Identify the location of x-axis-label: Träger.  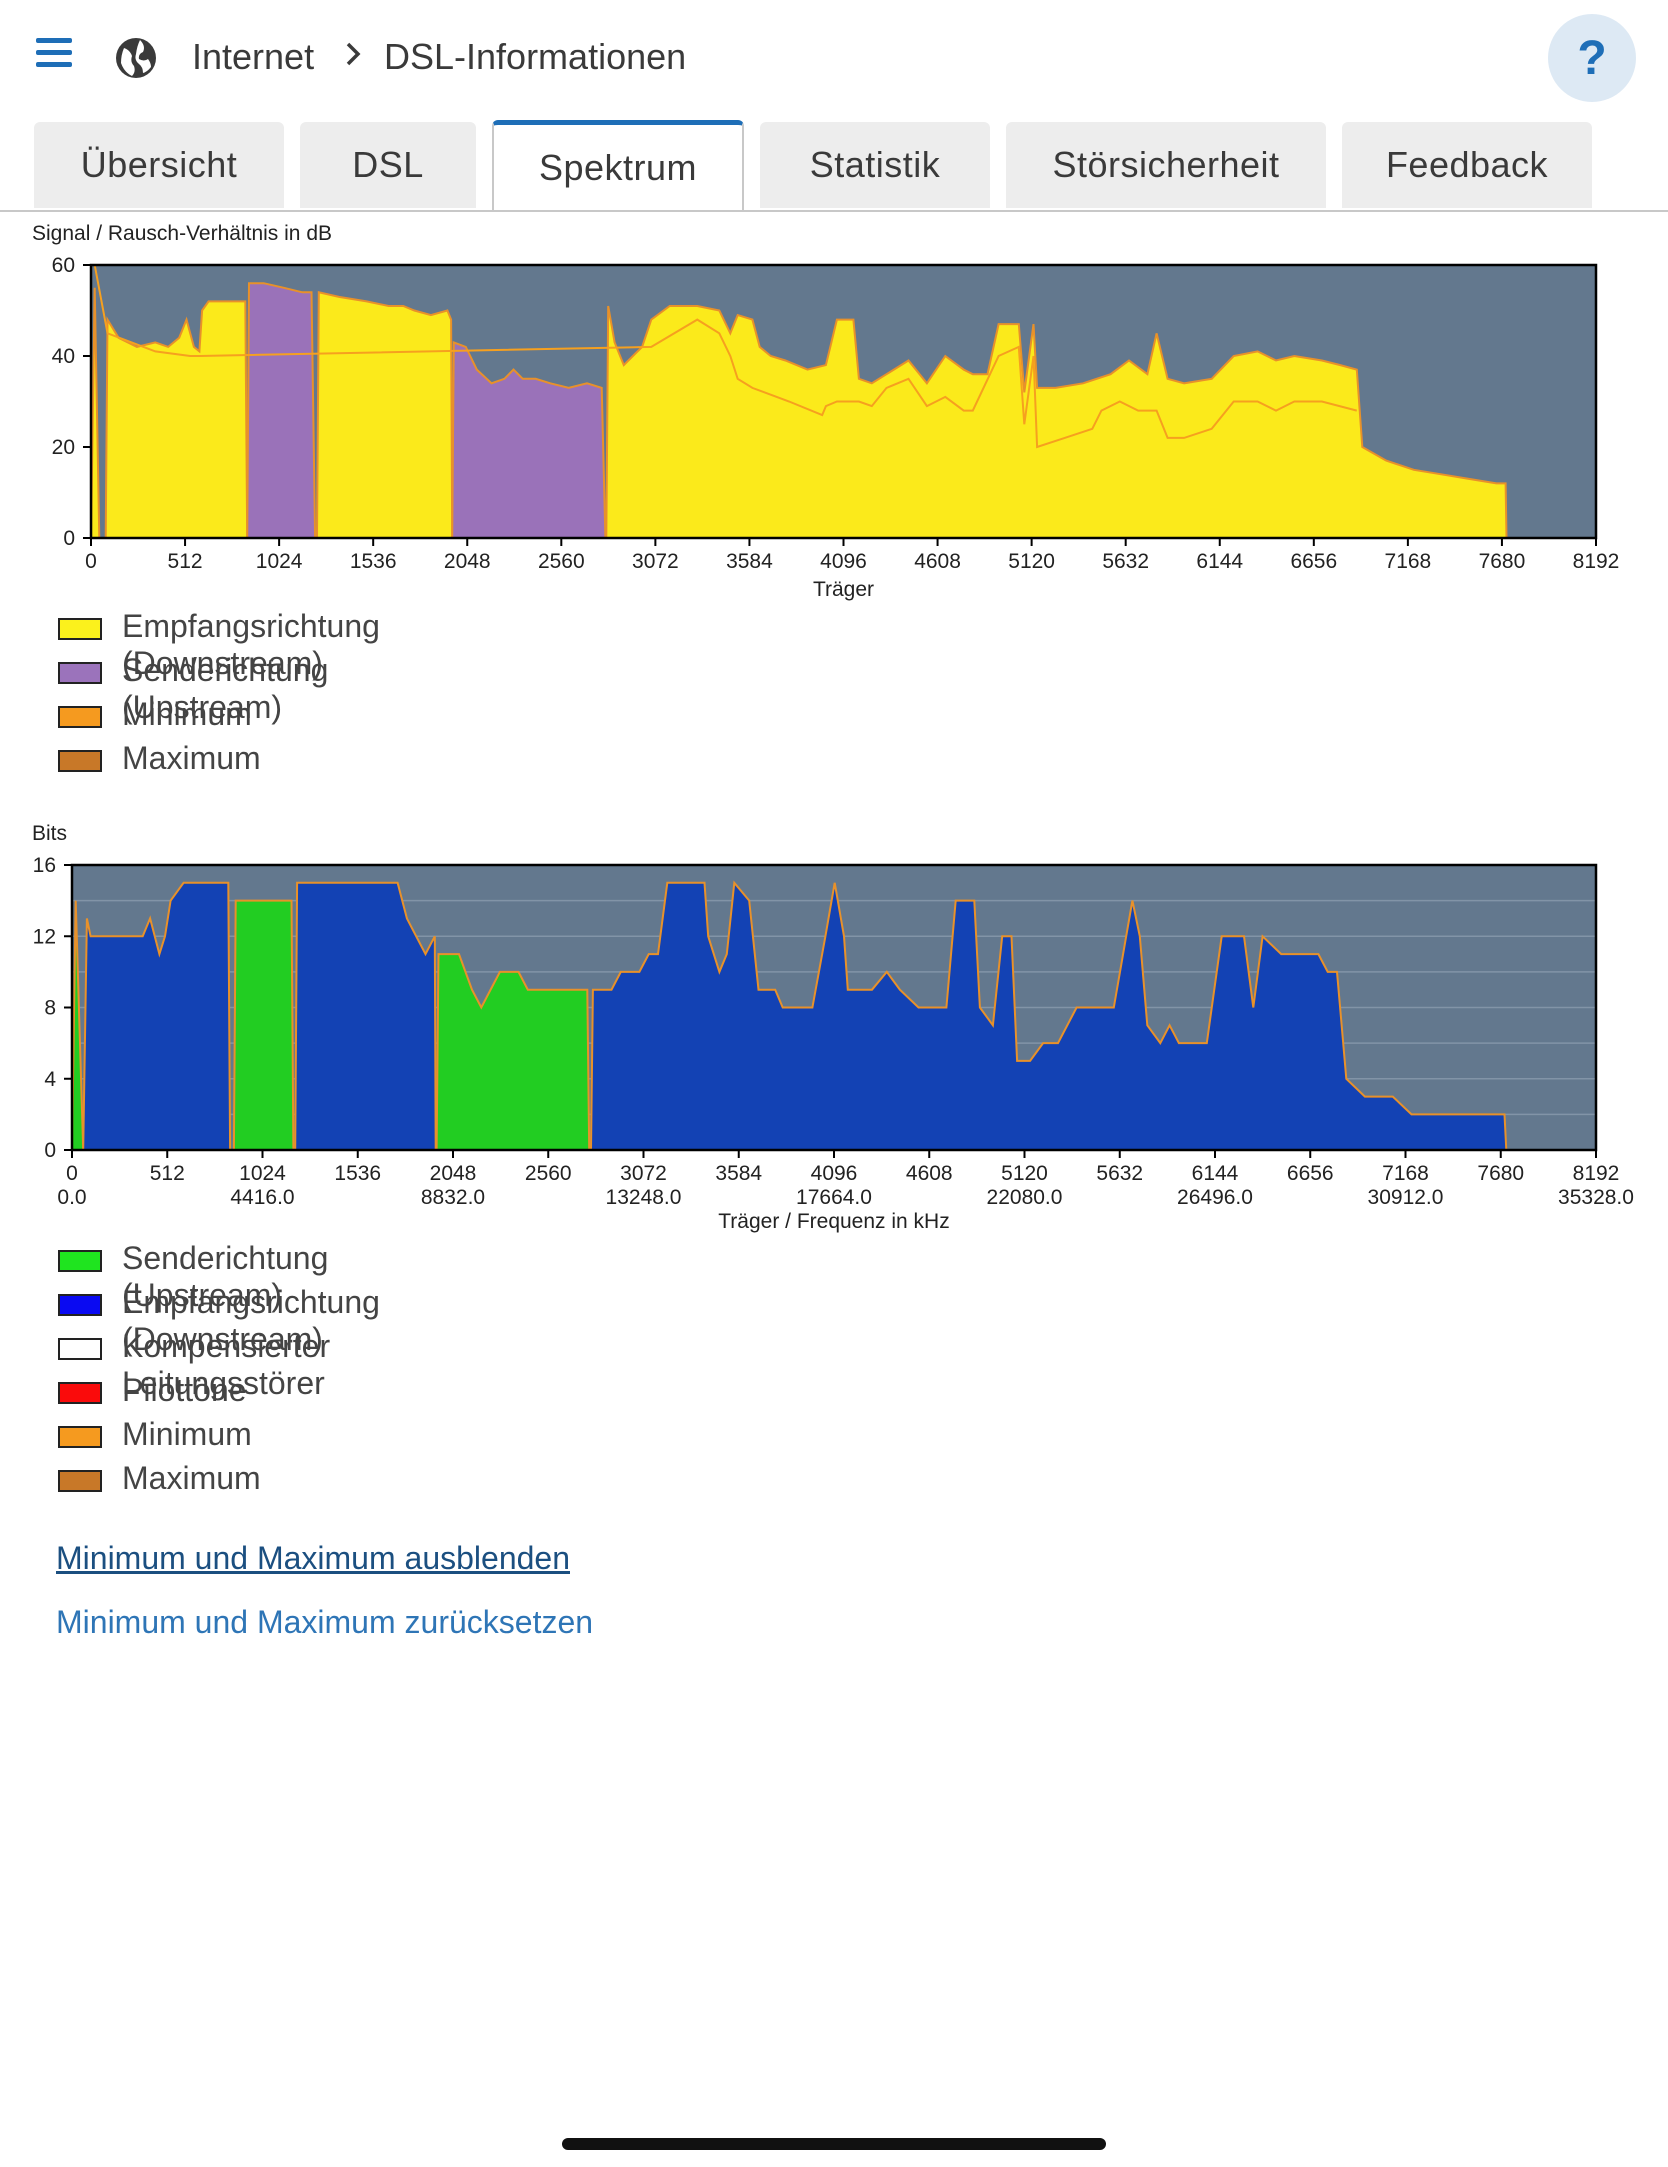
(843, 589).